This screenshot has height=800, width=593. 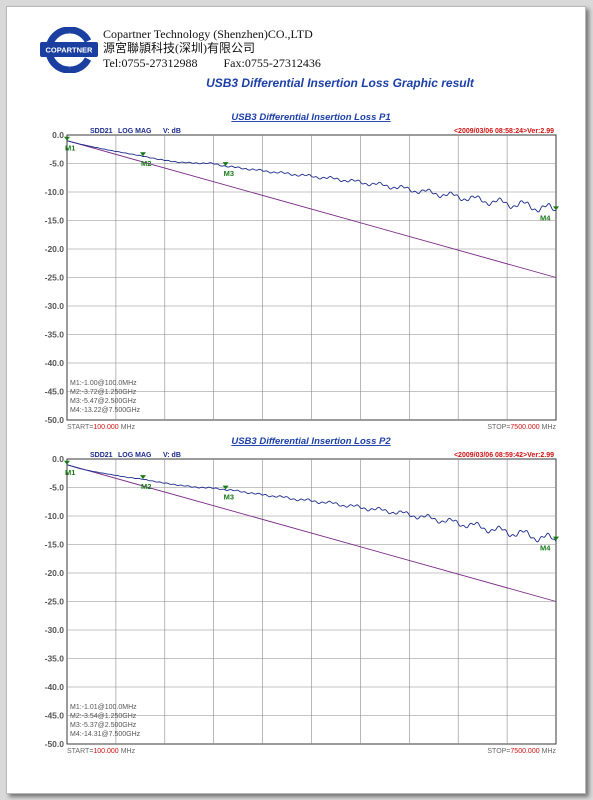 What do you see at coordinates (103, 401) in the screenshot?
I see `marker-readout: M3:-5.47@2.500GHz` at bounding box center [103, 401].